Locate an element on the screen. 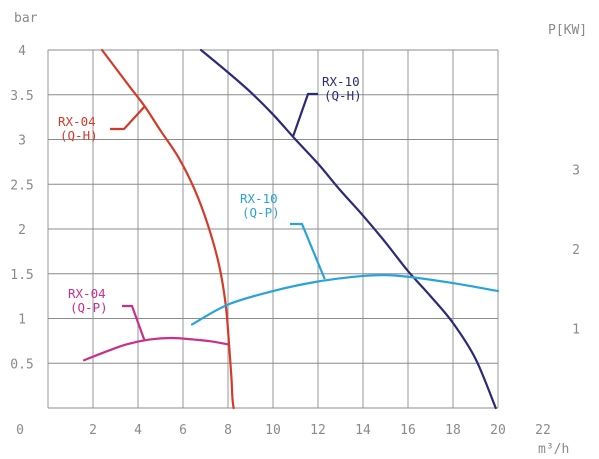  x-axis-unit-m3h: m³/h is located at coordinates (553, 449).